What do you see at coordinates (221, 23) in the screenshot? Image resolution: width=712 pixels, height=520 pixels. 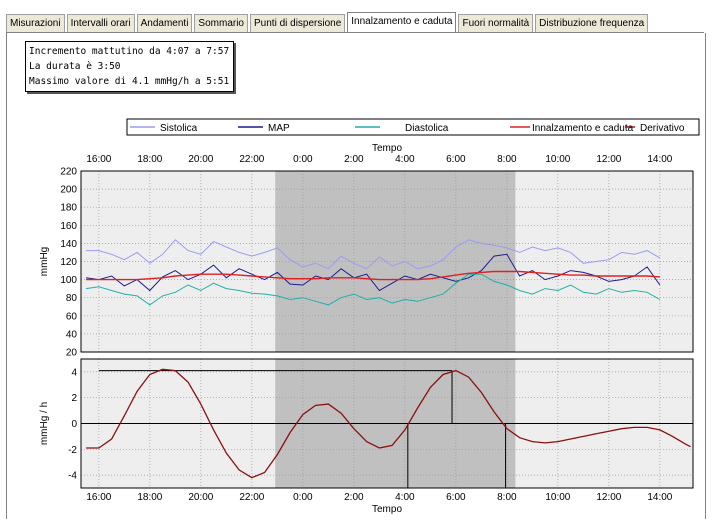 I see `tab-3: Sommario` at bounding box center [221, 23].